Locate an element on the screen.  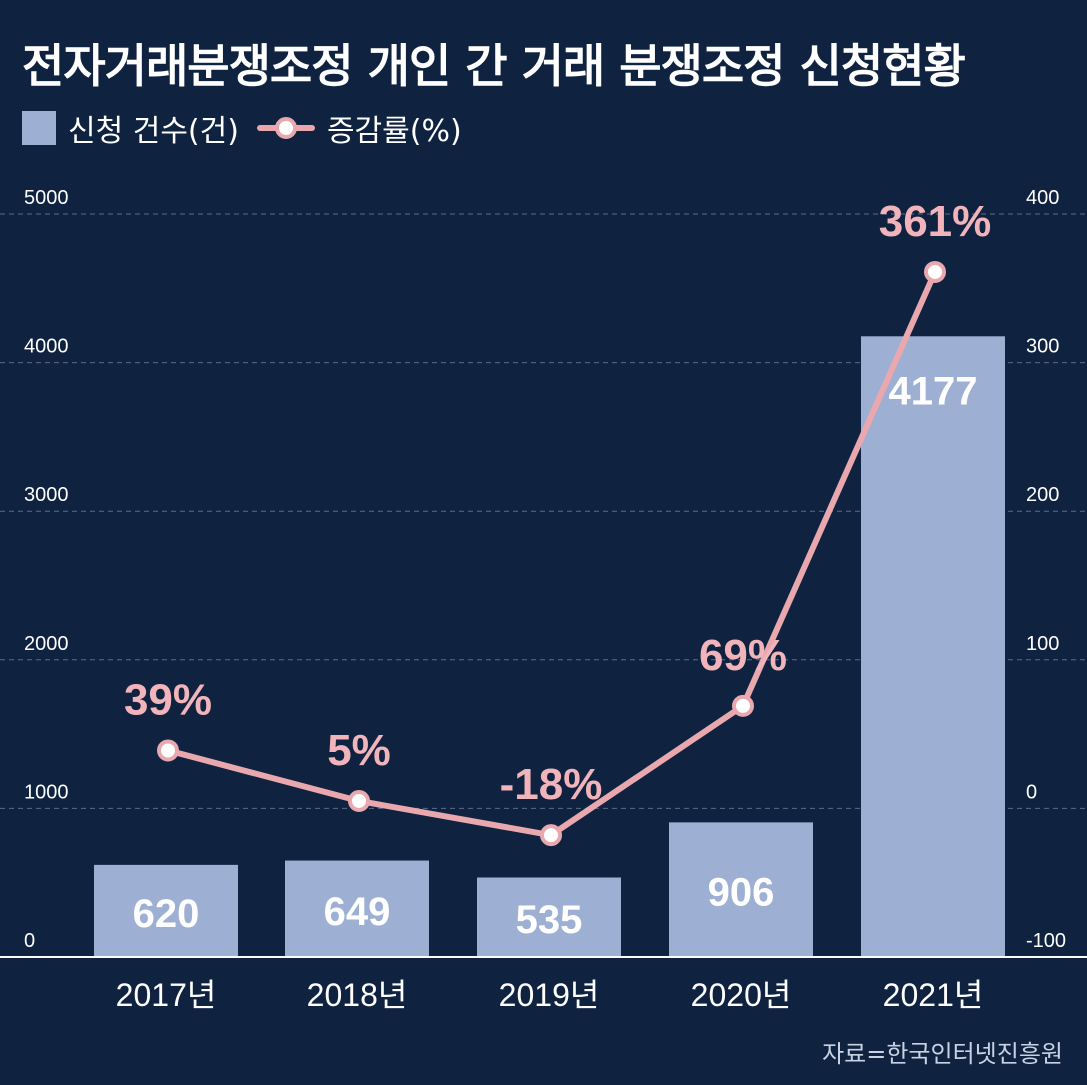
x-tick-label: 2020년 is located at coordinates (741, 995).